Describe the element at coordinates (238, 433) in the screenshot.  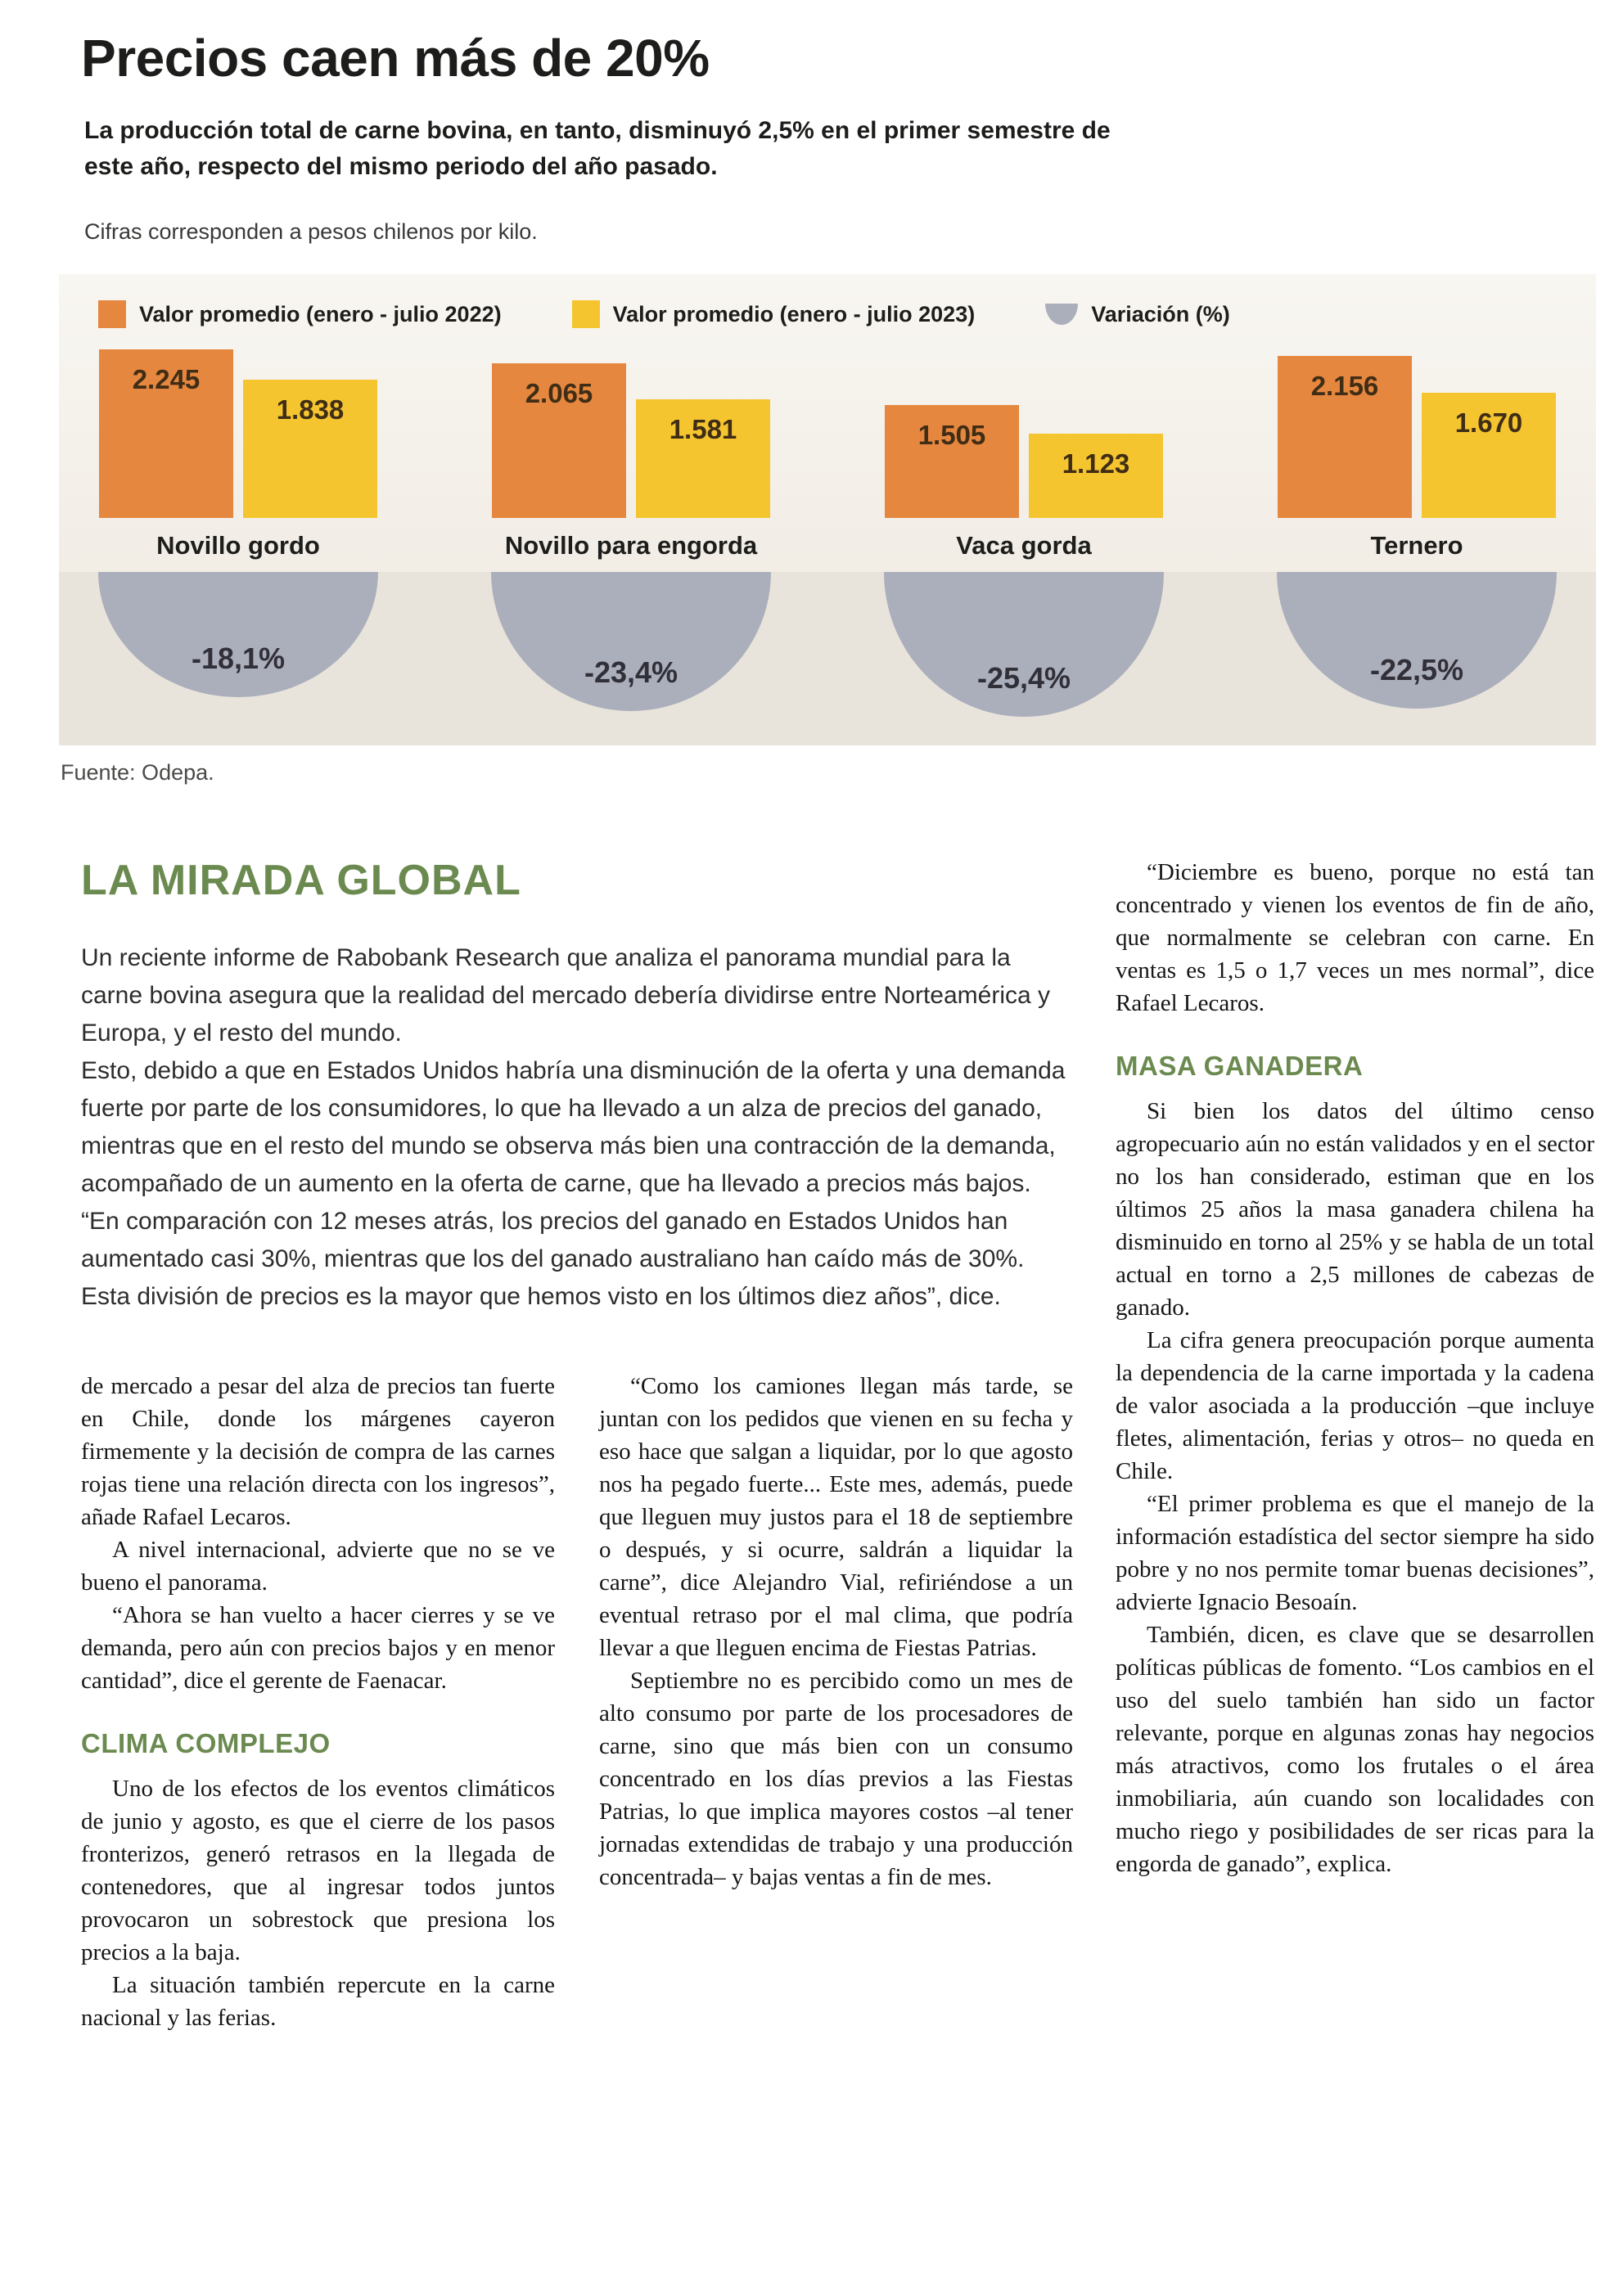
I see `bar-group: 2.245 1.838` at that location.